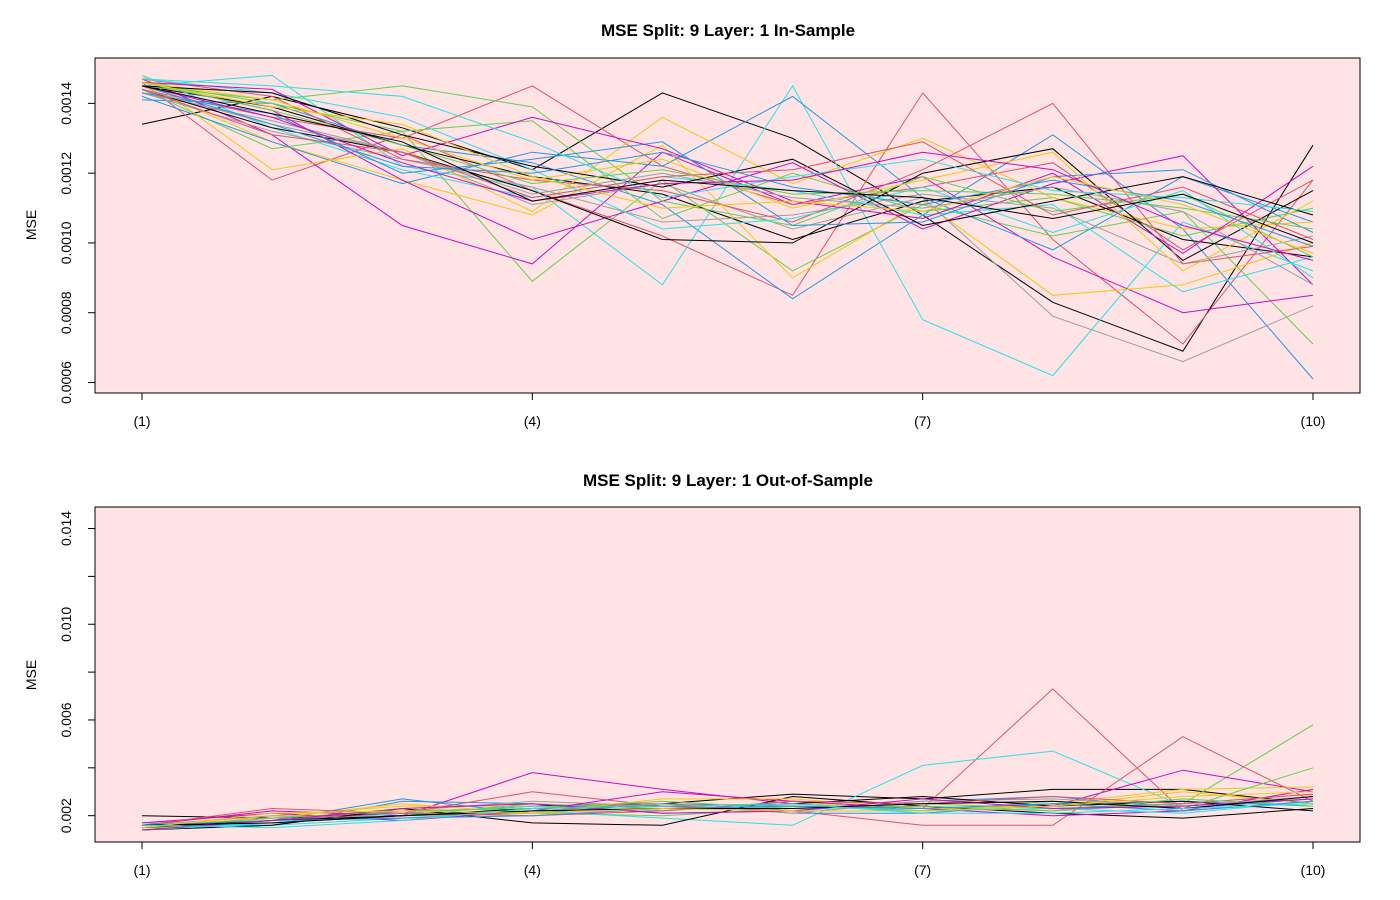 This screenshot has width=1400, height=900. Describe the element at coordinates (728, 480) in the screenshot. I see `chart-title: MSE Split: 9 Layer: 1 Out-of-Sample` at that location.